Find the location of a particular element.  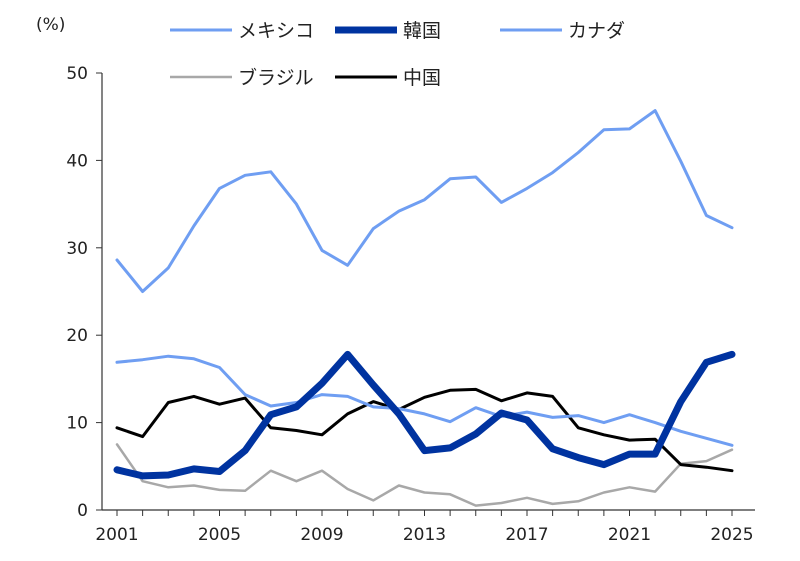

x-tick-label: 2001 is located at coordinates (116, 535).